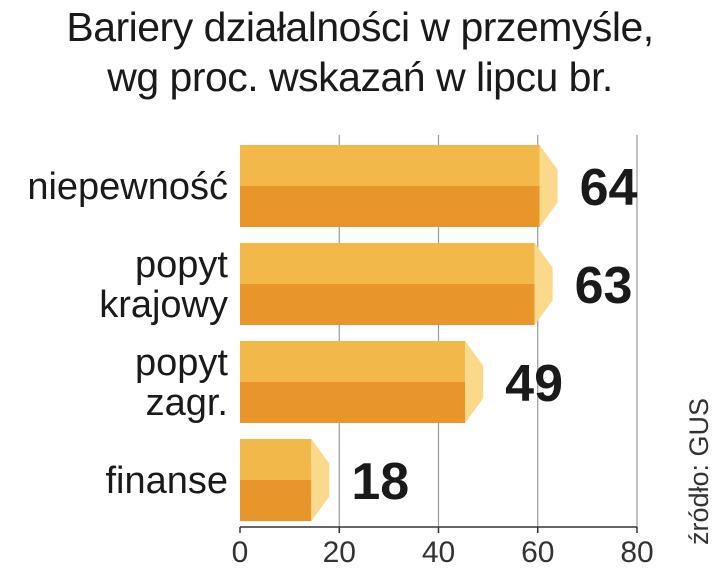 The height and width of the screenshot is (570, 720). Describe the element at coordinates (240, 552) in the screenshot. I see `x-tick-label-0: 0` at that location.